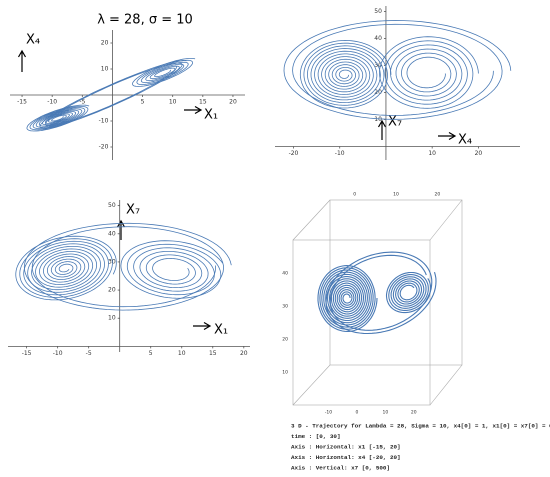 This screenshot has height=477, width=550. What do you see at coordinates (354, 195) in the screenshot?
I see `y-tick-label: 0` at bounding box center [354, 195].